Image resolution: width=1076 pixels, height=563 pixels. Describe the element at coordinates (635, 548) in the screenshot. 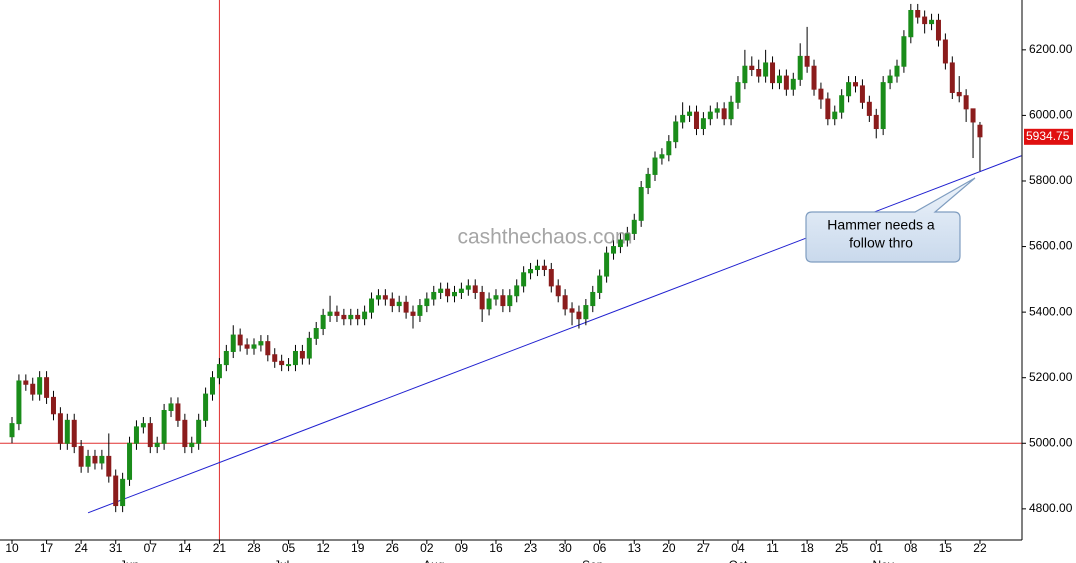

I see `x-tick-label: 13` at that location.